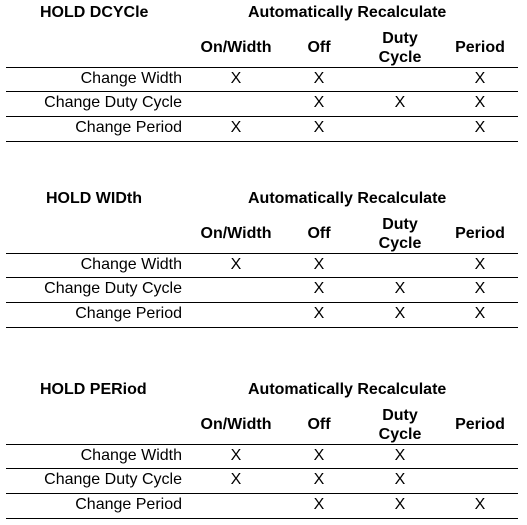 The image size is (527, 525). What do you see at coordinates (93, 389) in the screenshot?
I see `table-title: HOLD PERiod` at bounding box center [93, 389].